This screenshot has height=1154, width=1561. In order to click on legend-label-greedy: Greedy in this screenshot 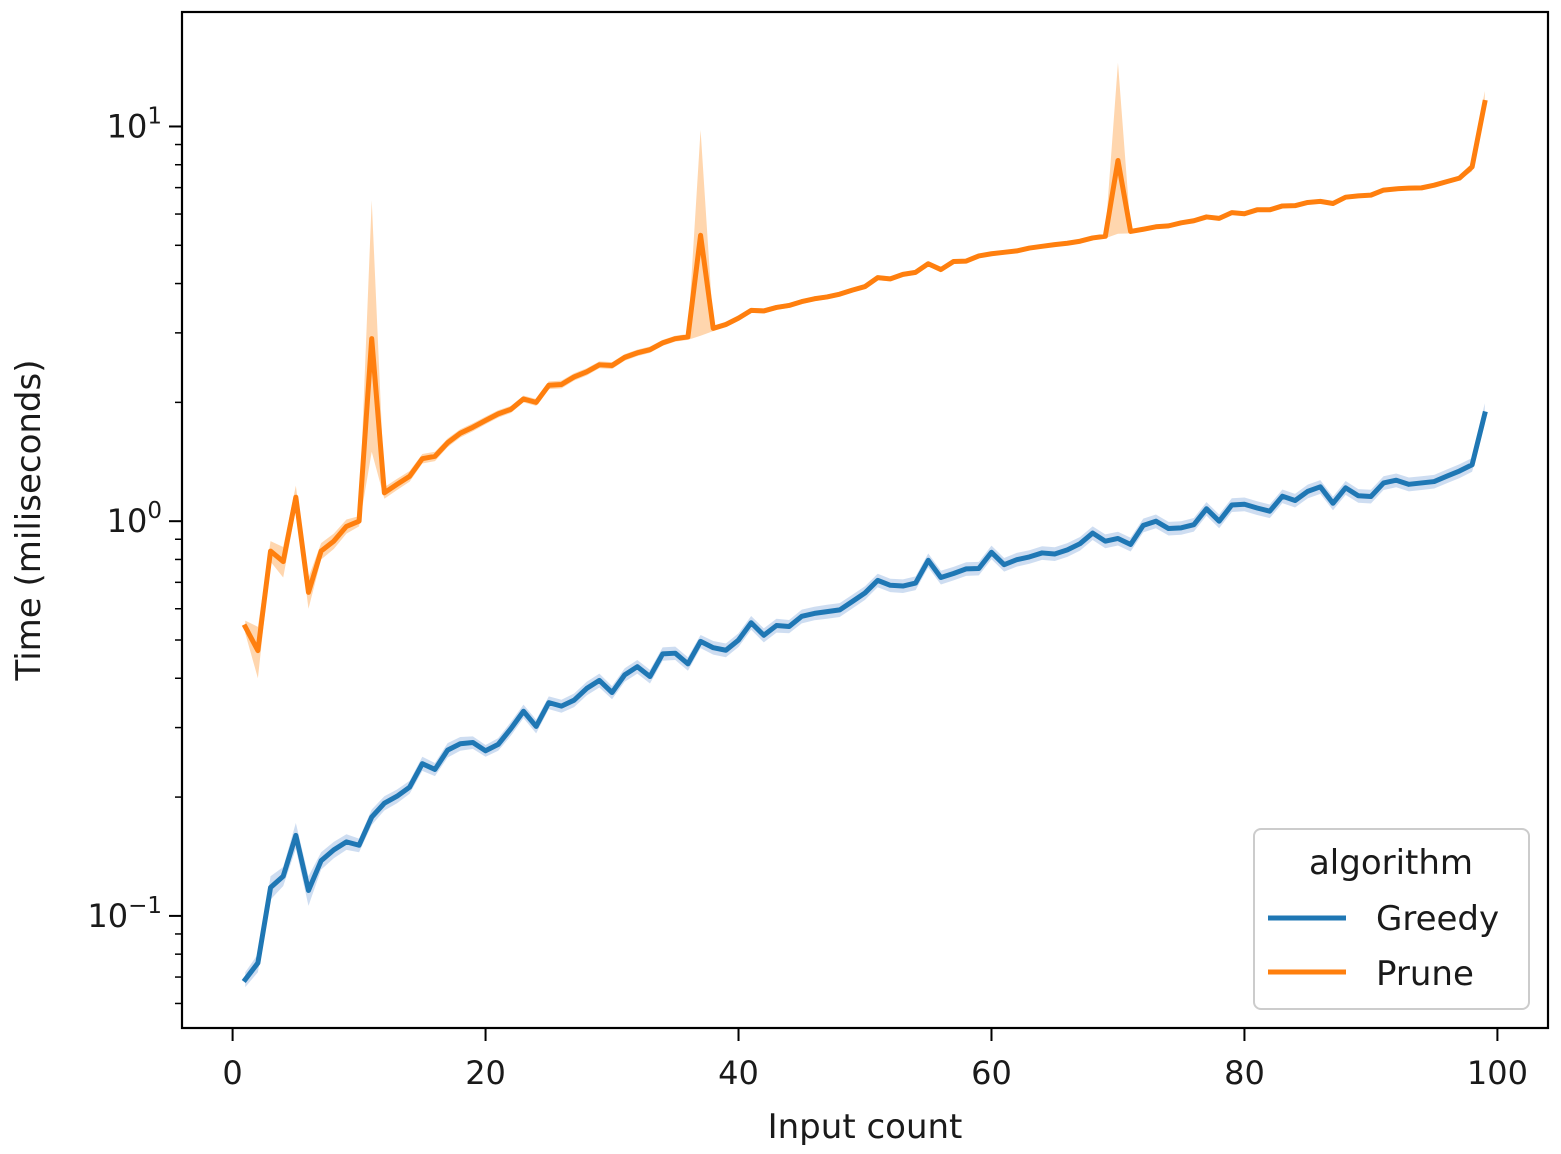, I will do `click(1437, 919)`.